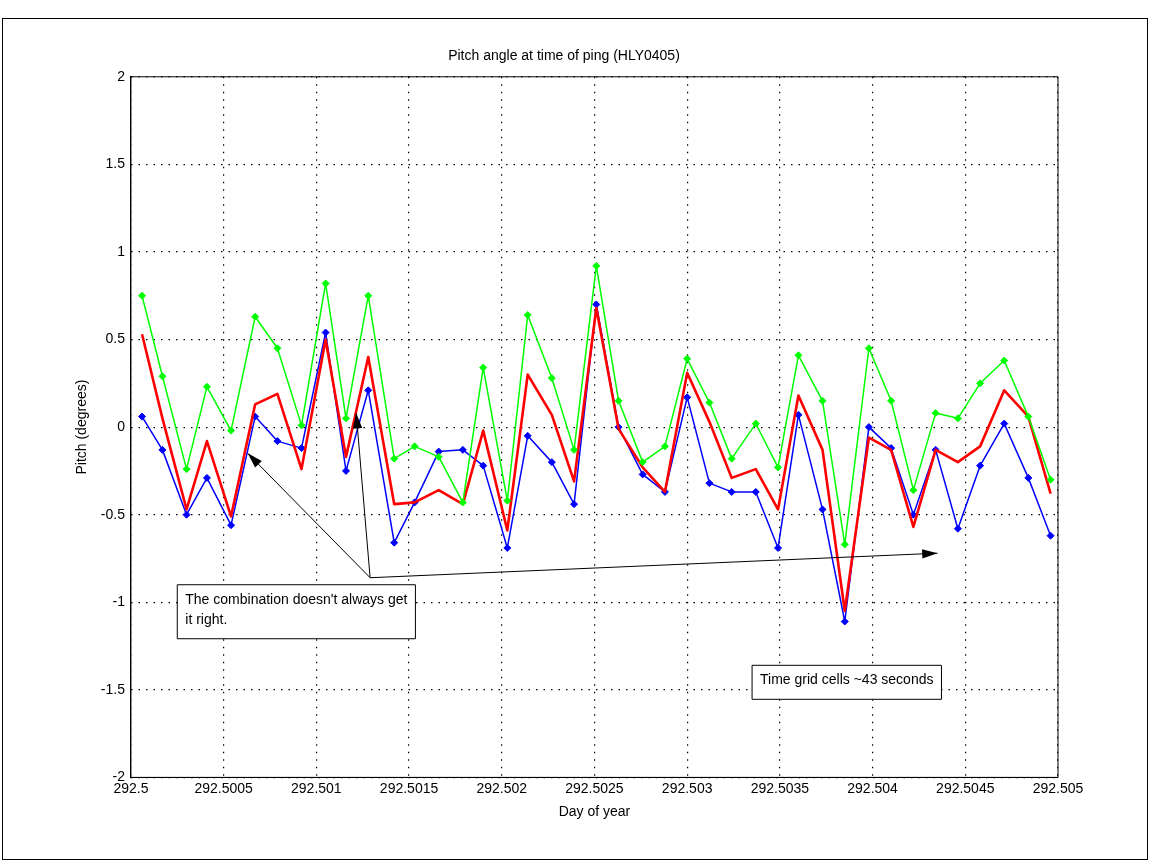 Image resolution: width=1153 pixels, height=865 pixels. Describe the element at coordinates (224, 787) in the screenshot. I see `x-tick-label: 292.5005` at that location.